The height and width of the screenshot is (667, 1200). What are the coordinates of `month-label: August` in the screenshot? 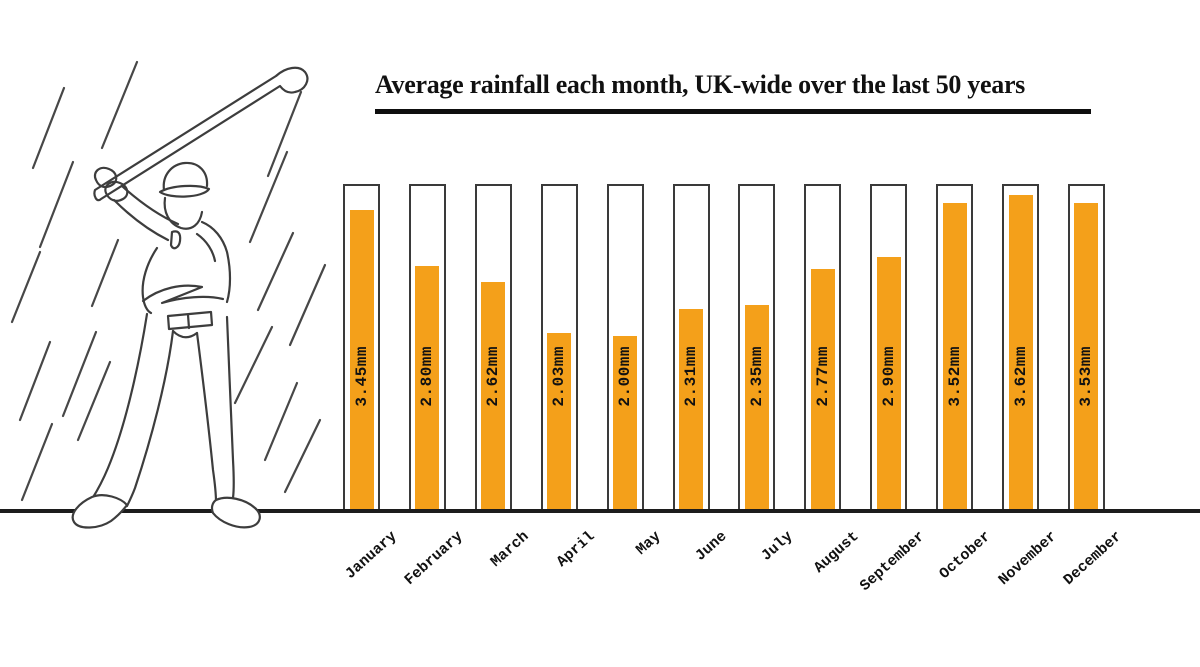 It's located at (836, 552).